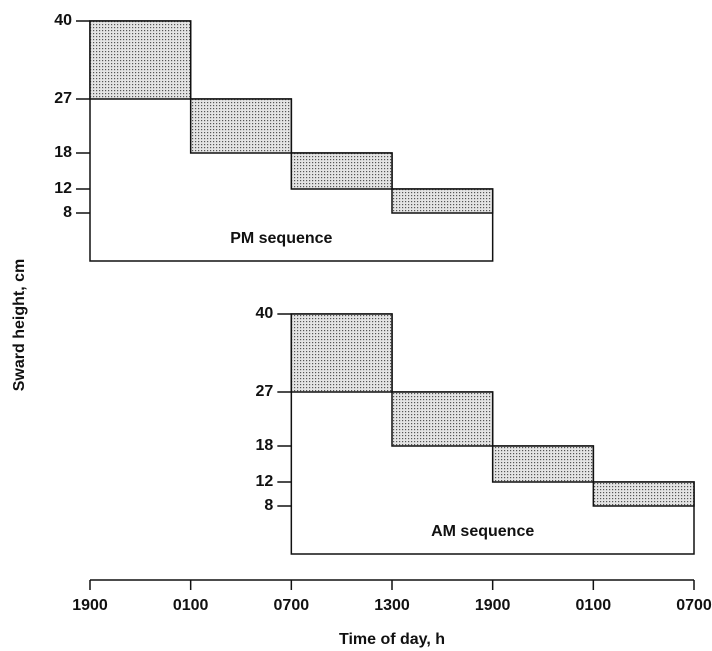 The width and height of the screenshot is (712, 651). Describe the element at coordinates (392, 639) in the screenshot. I see `x-axis-label: Time of day, h` at that location.